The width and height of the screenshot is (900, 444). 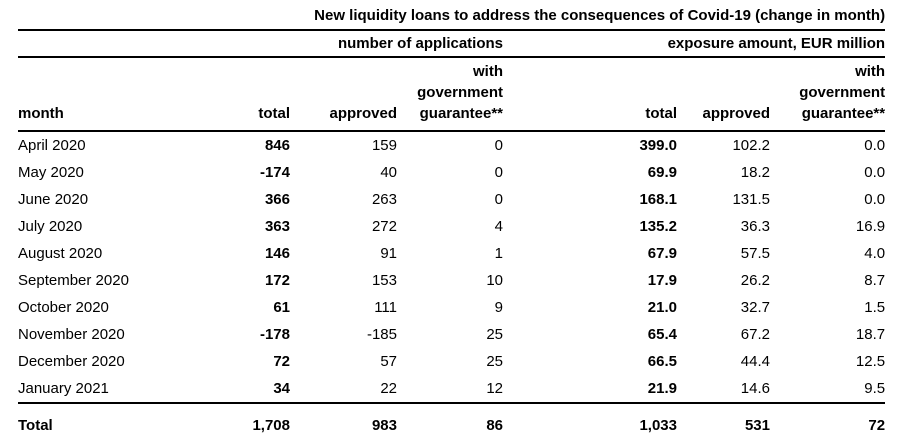 I want to click on app-approved-cell: 91, so click(x=388, y=253).